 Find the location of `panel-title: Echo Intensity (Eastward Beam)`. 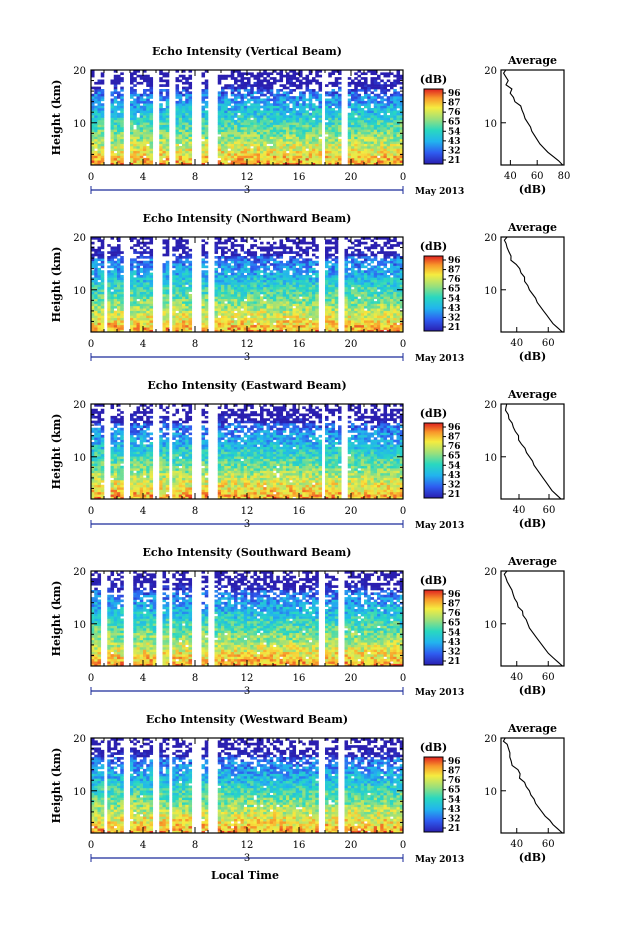

panel-title: Echo Intensity (Eastward Beam) is located at coordinates (246, 385).